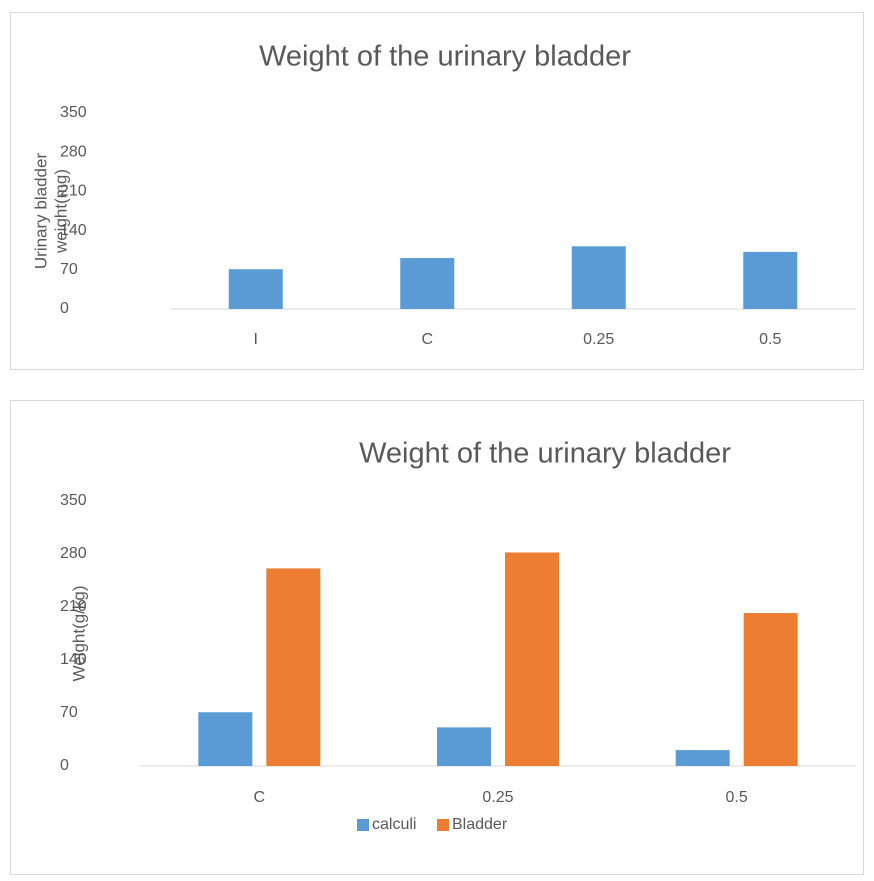 The image size is (874, 881). I want to click on y-axis-label: weight(mg), so click(60, 211).